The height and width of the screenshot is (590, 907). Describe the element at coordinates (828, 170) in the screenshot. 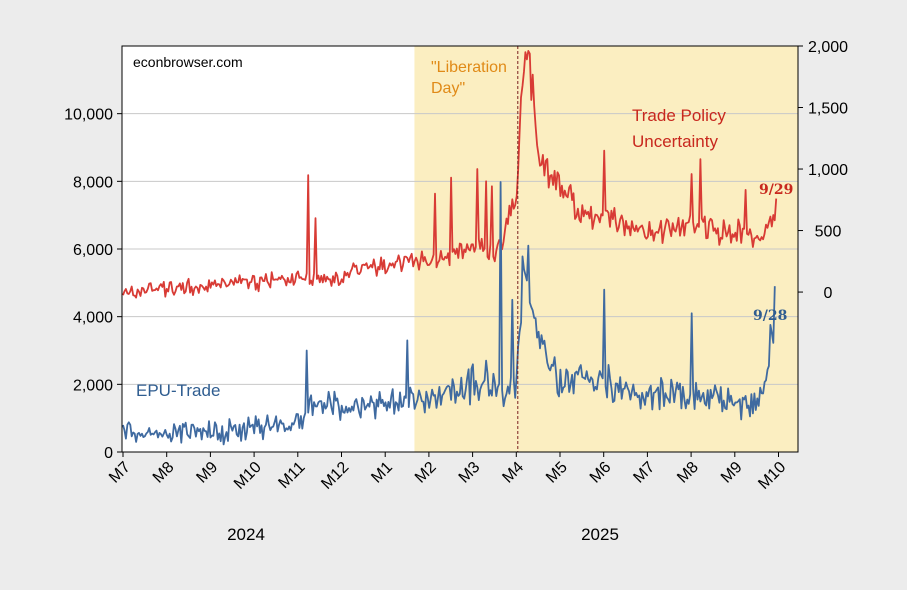

I see `right-axis-tick-label: 1,000` at that location.